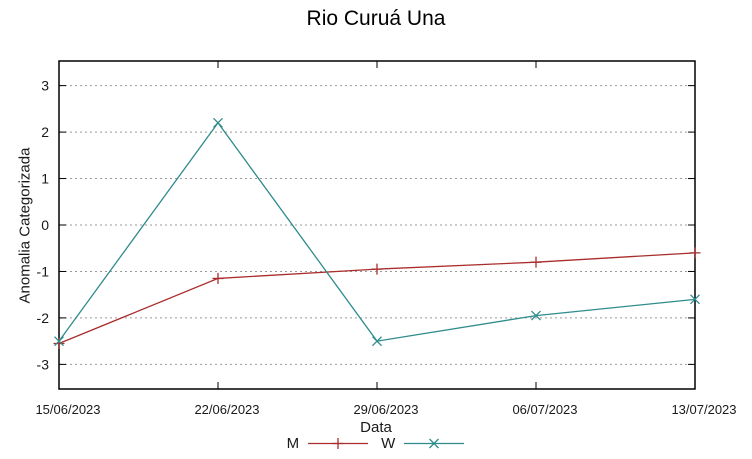 Image resolution: width=752 pixels, height=459 pixels. I want to click on y-tick-label: 3, so click(45, 86).